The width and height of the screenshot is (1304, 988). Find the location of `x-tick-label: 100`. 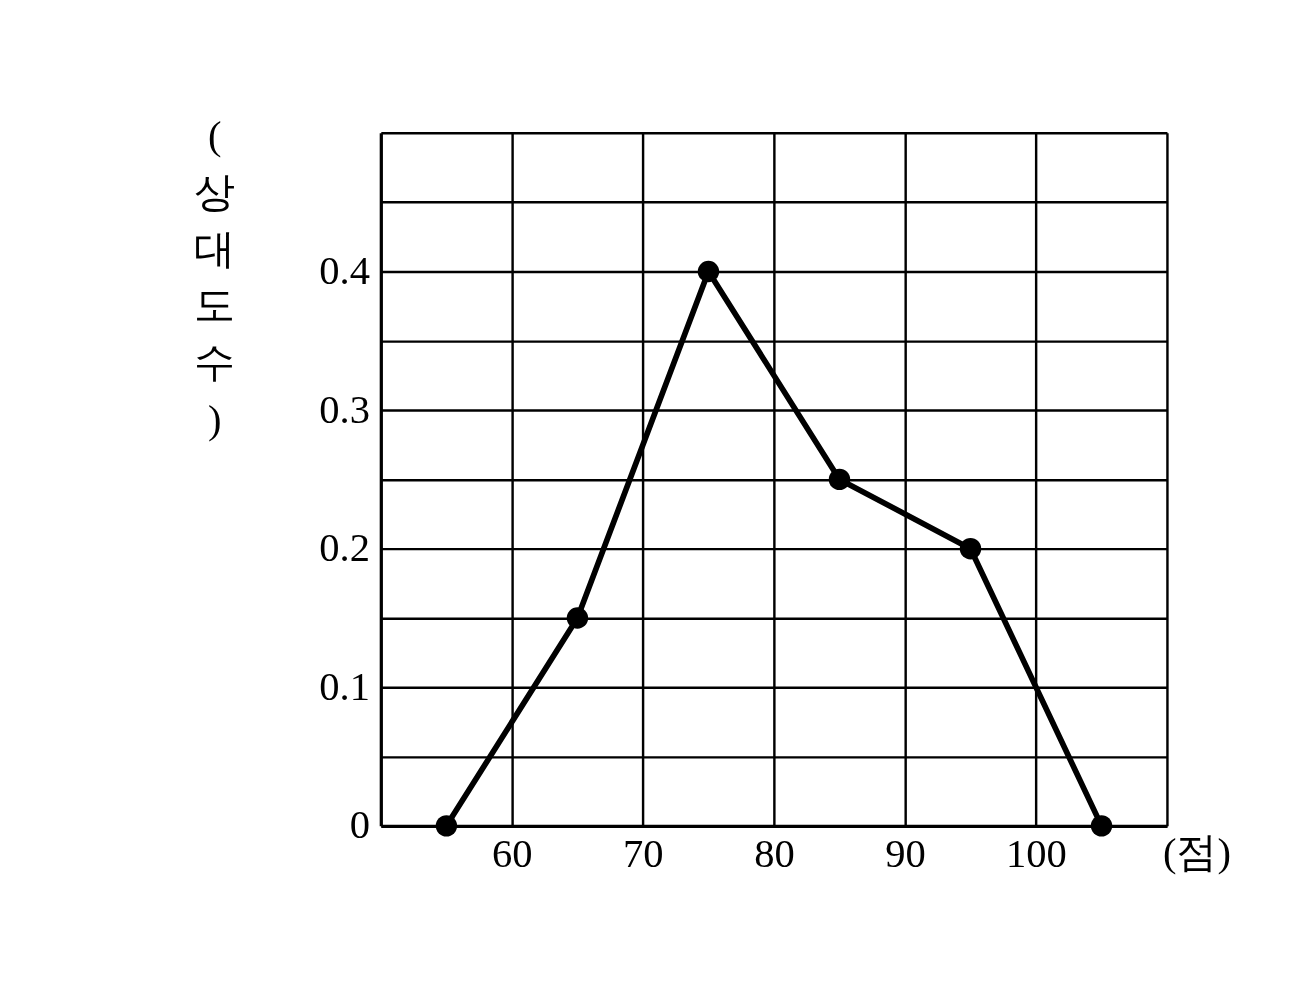

x-tick-label: 100 is located at coordinates (1036, 853).